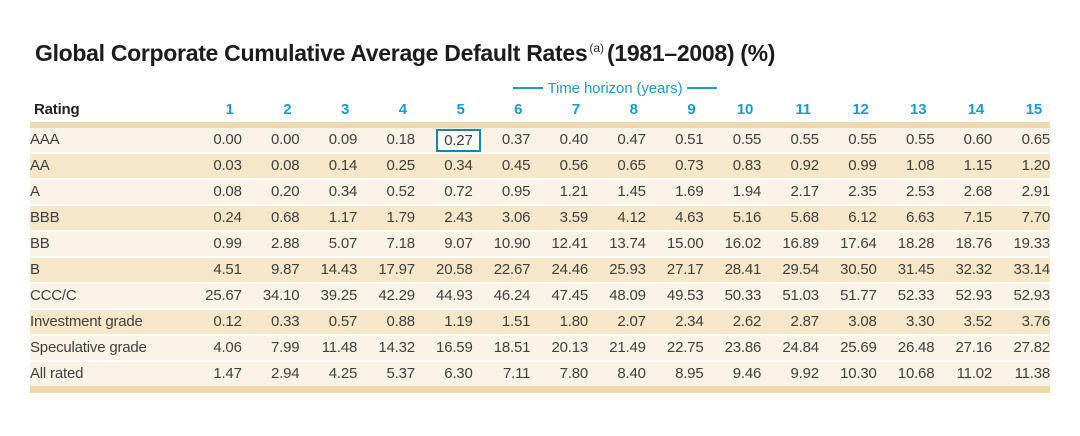 This screenshot has height=436, width=1080. Describe the element at coordinates (107, 137) in the screenshot. I see `row-label-aaa: AAA` at that location.